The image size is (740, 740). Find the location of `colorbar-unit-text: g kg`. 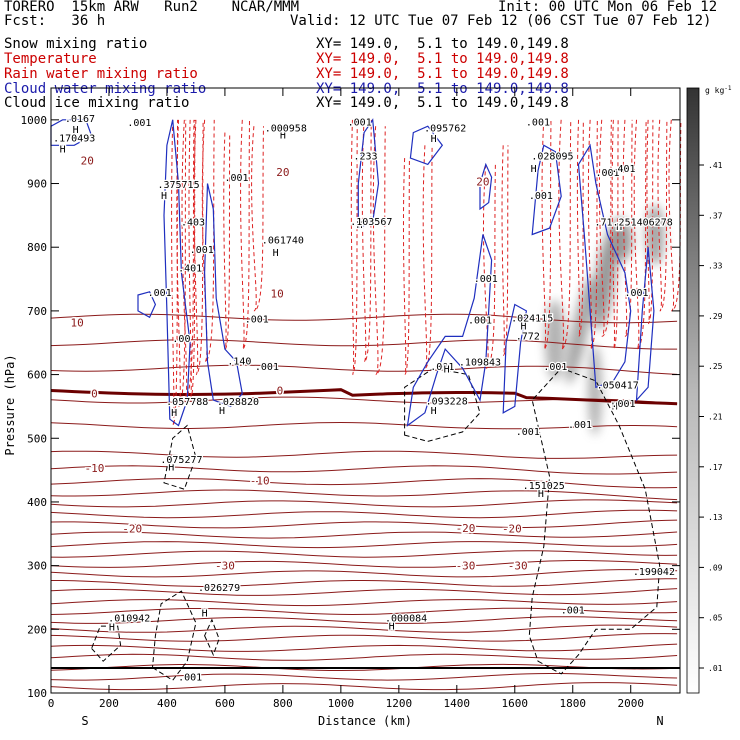

colorbar-unit-text: g kg is located at coordinates (714, 90).